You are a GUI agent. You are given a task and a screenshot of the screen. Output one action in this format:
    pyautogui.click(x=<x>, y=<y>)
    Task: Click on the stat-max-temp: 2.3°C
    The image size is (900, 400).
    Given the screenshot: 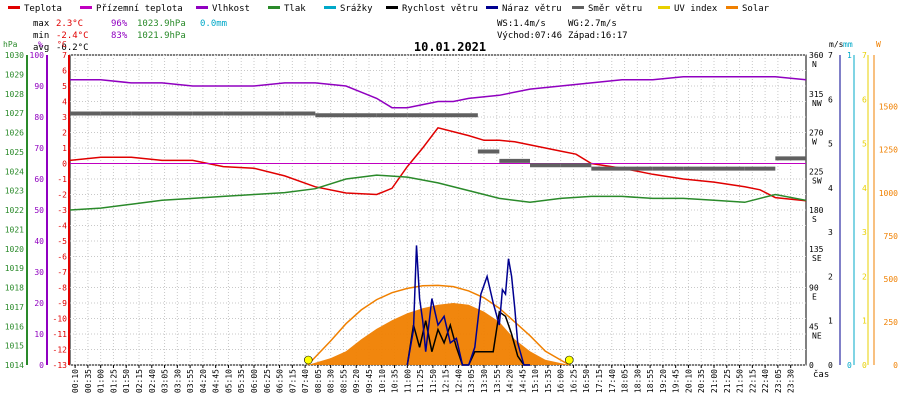 What is the action you would take?
    pyautogui.click(x=69, y=24)
    